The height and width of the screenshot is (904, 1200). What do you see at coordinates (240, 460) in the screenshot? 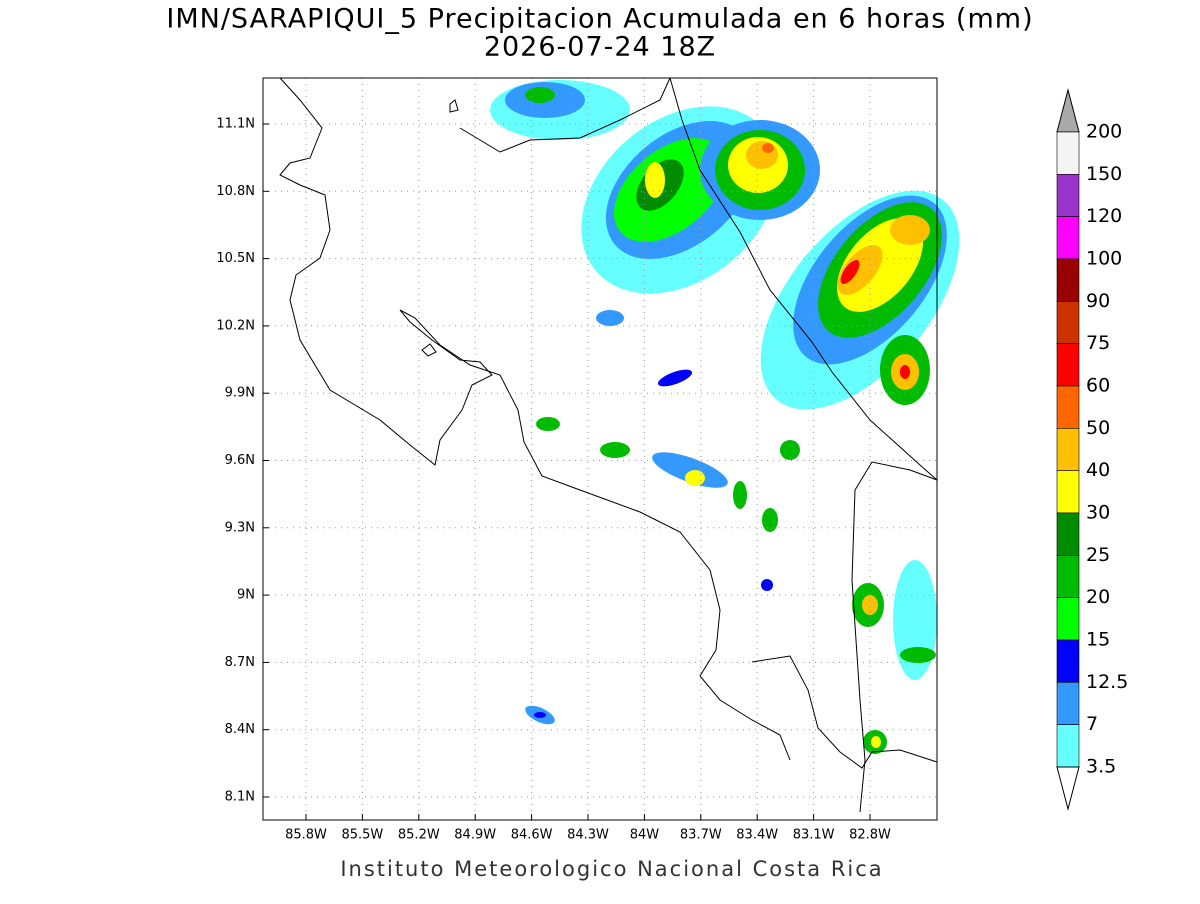
I see `lat-label: 9.6N` at bounding box center [240, 460].